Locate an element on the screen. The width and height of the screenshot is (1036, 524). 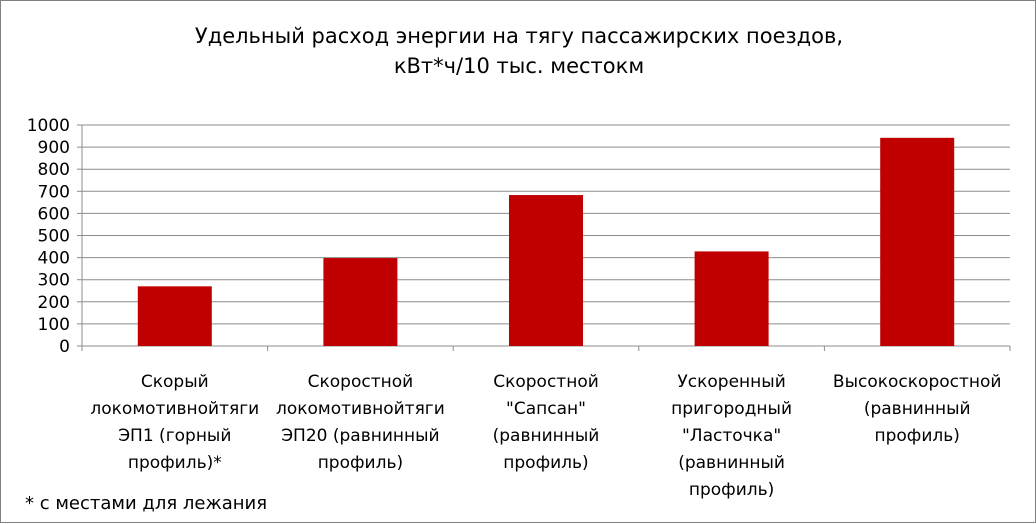
y-tick-label: 200 is located at coordinates (54, 303).